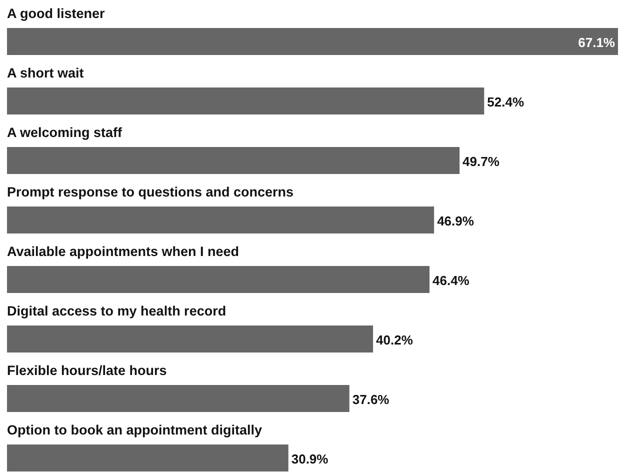 The image size is (621, 474). What do you see at coordinates (123, 251) in the screenshot?
I see `y-tick-label: Available appointments when I need` at bounding box center [123, 251].